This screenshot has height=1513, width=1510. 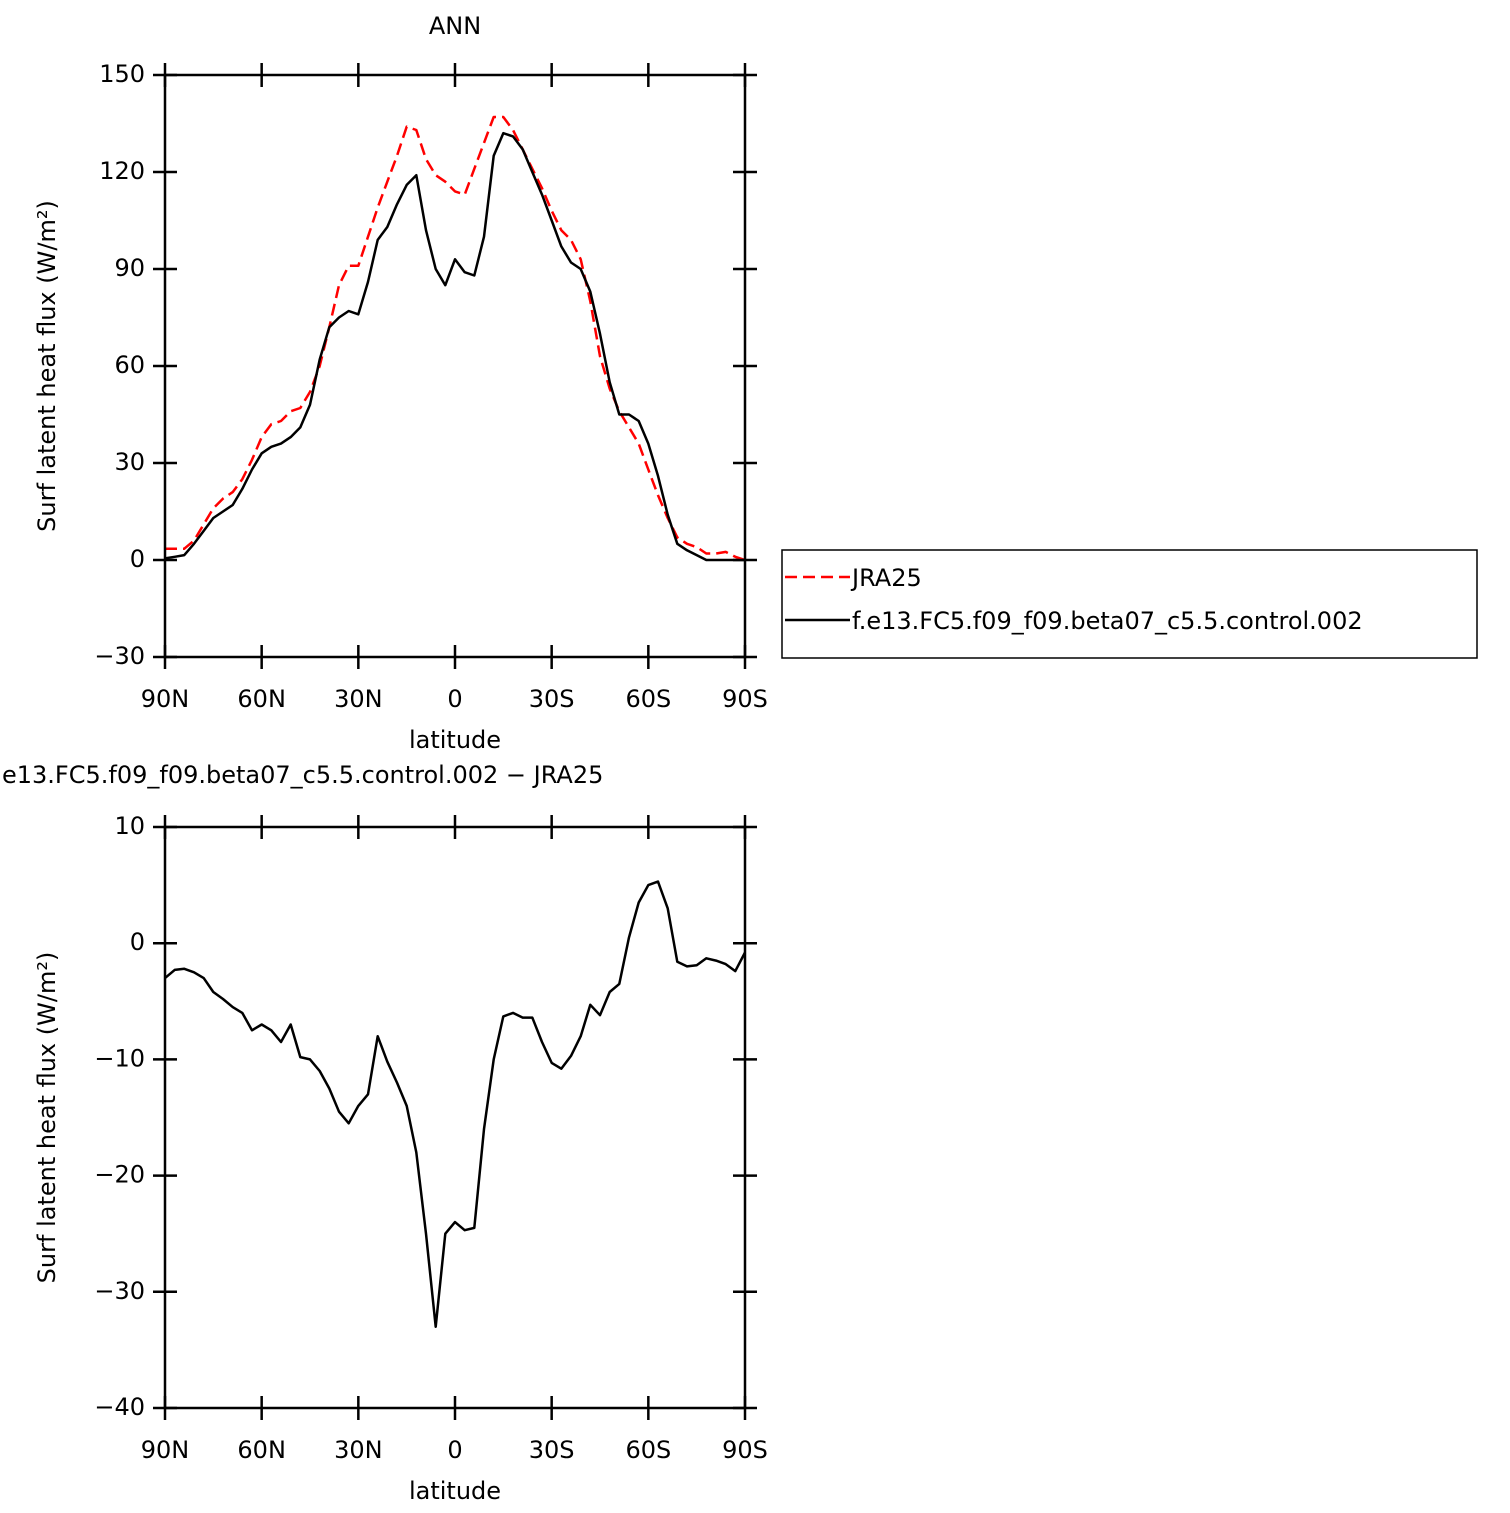 What do you see at coordinates (129, 462) in the screenshot?
I see `y-tick-label: 30` at bounding box center [129, 462].